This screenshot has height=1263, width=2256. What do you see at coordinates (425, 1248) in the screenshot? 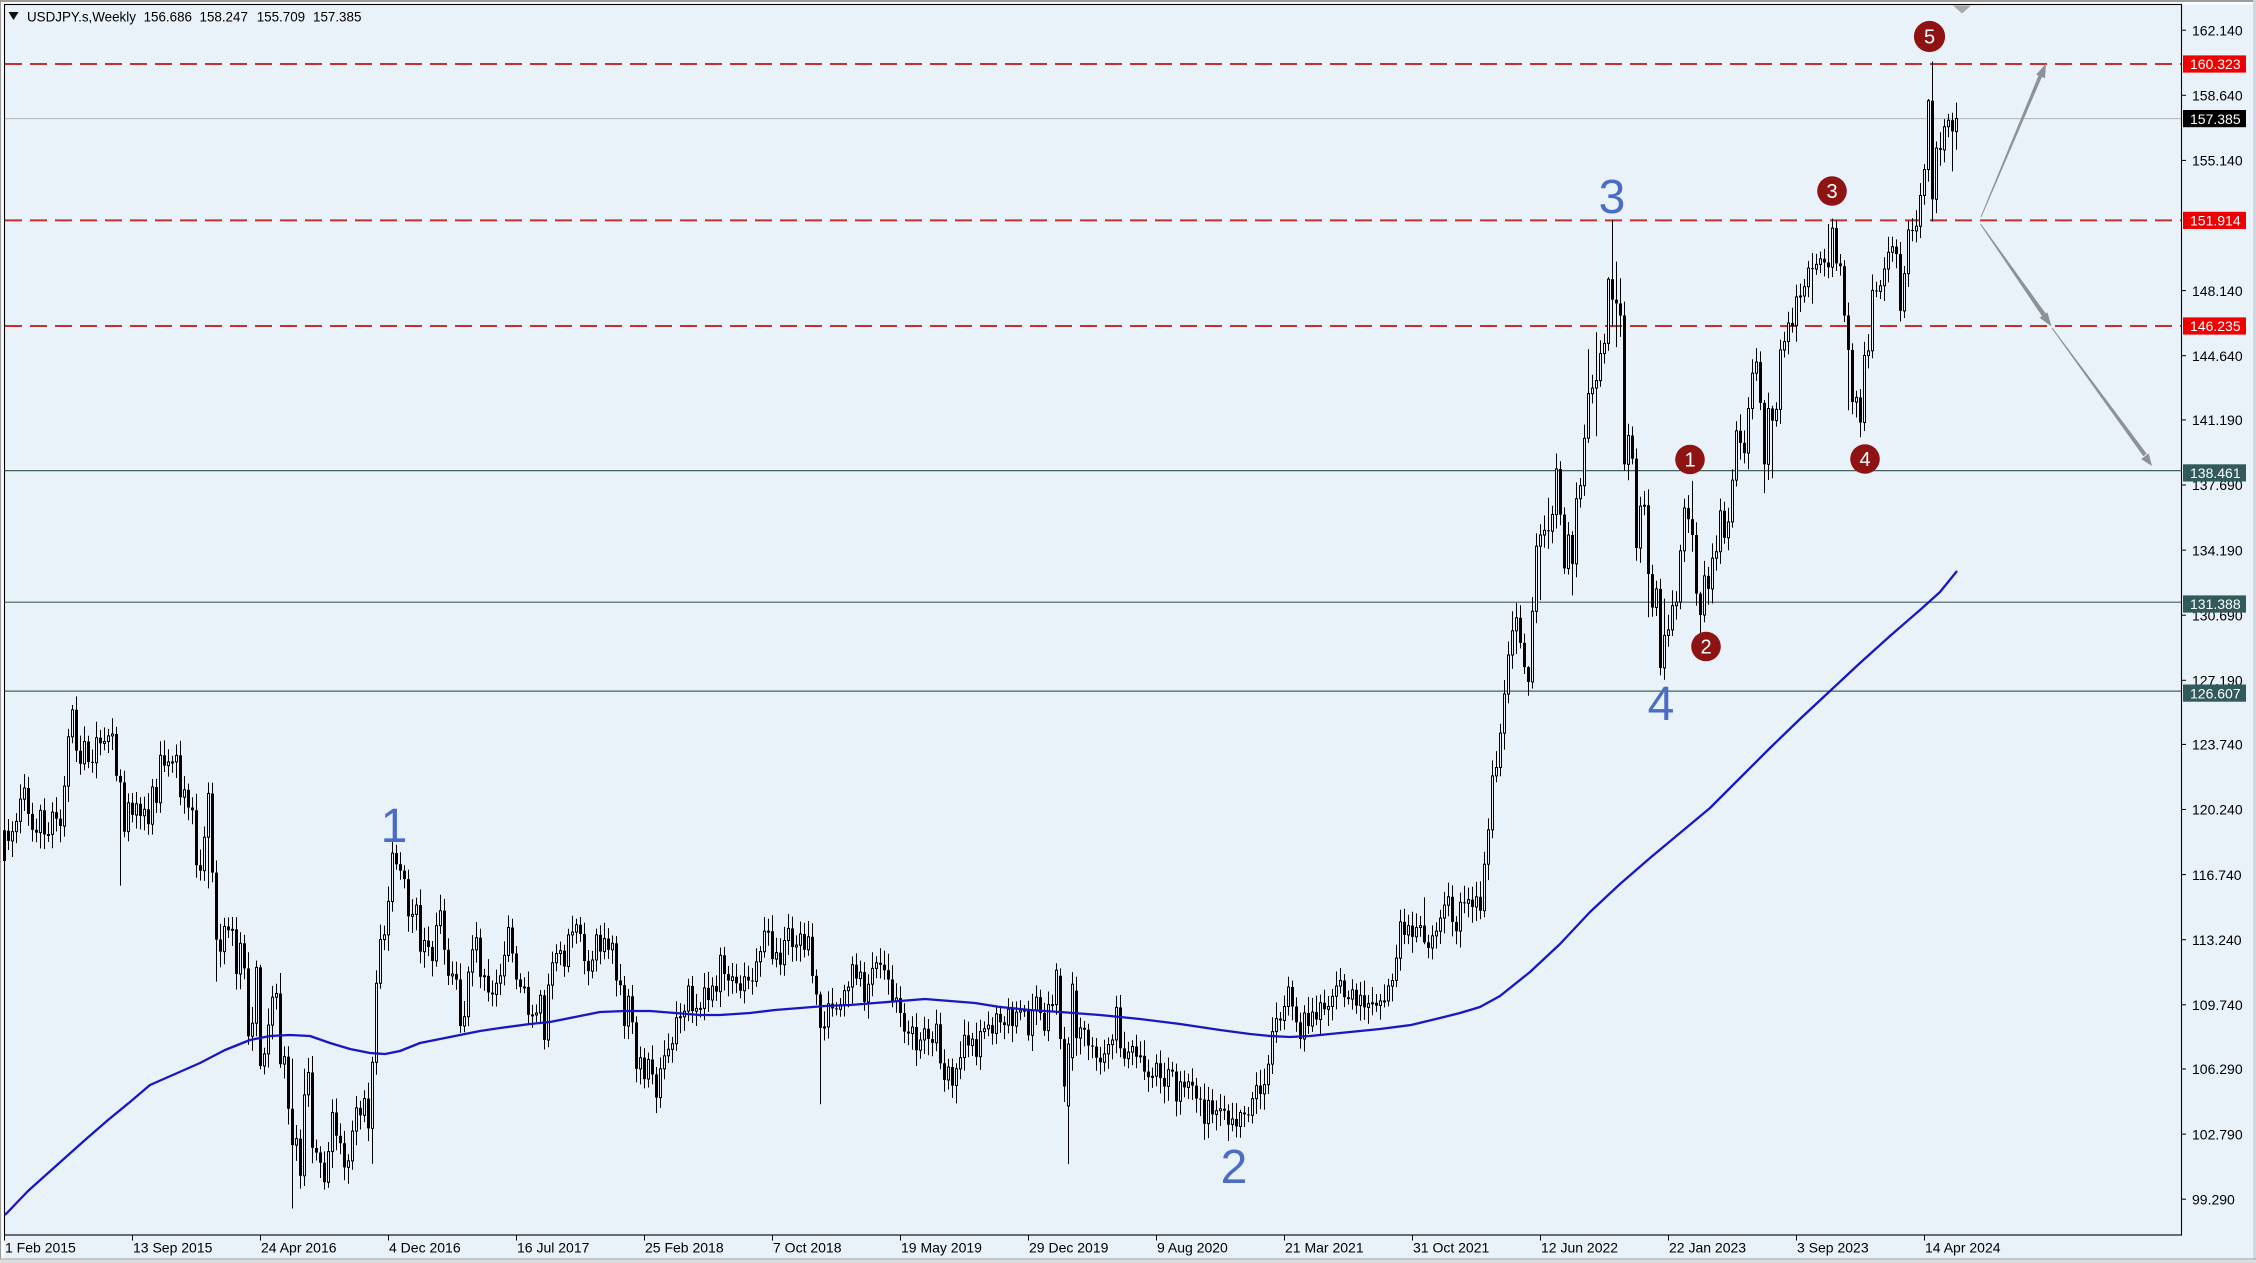
I see `svg-text: 4 Dec 2016` at bounding box center [425, 1248].